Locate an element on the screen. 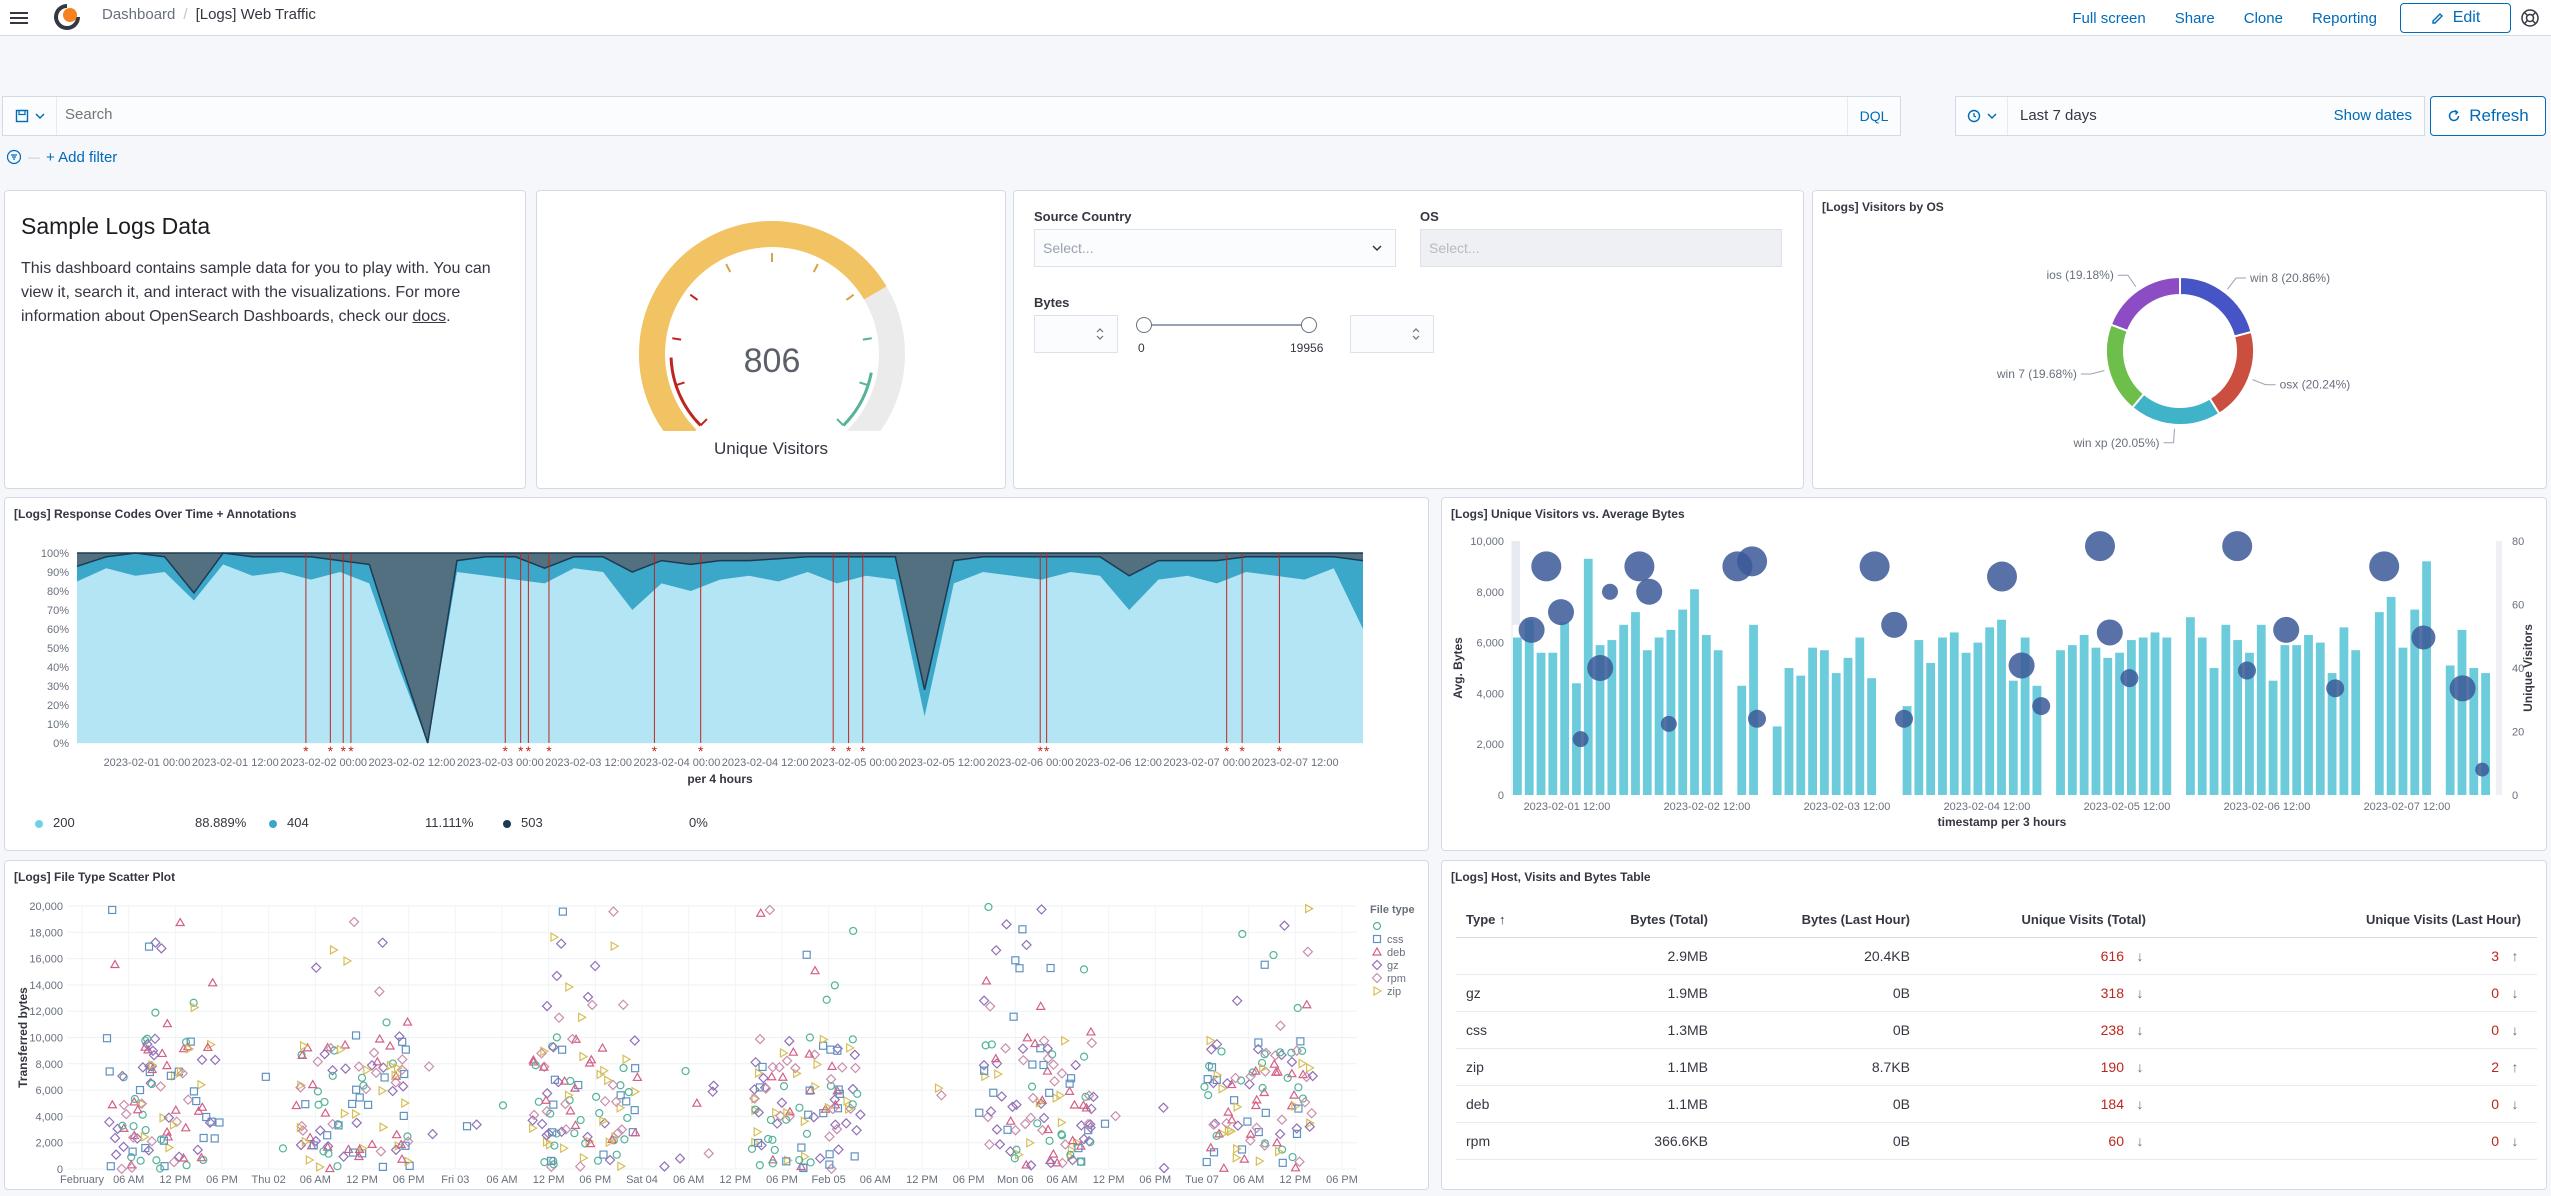 This screenshot has height=1196, width=2551. docs-link: docs is located at coordinates (429, 316).